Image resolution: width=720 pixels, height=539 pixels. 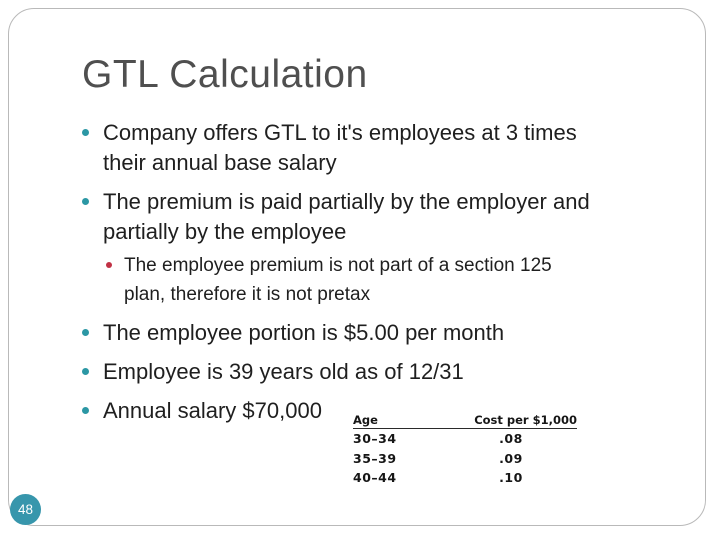 I want to click on age-cell: 35–39, so click(x=375, y=458).